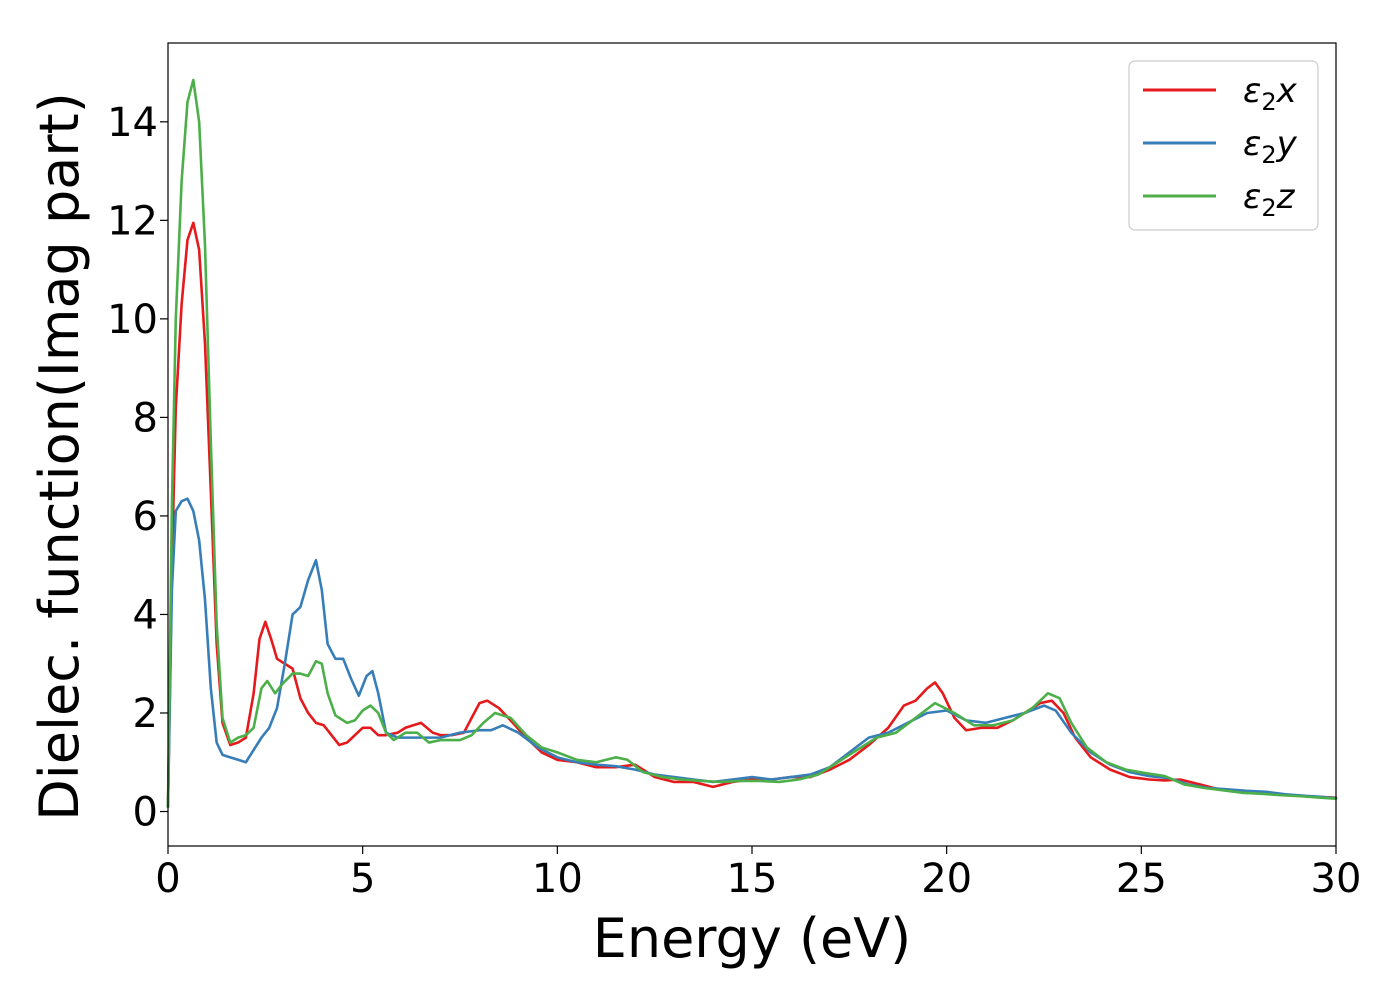  What do you see at coordinates (752, 938) in the screenshot?
I see `x-axis-label: Energy (eV)` at bounding box center [752, 938].